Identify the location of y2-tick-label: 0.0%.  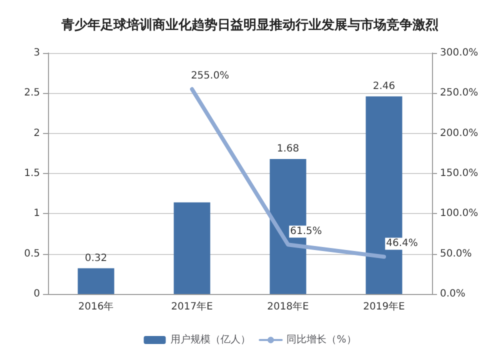
(453, 294).